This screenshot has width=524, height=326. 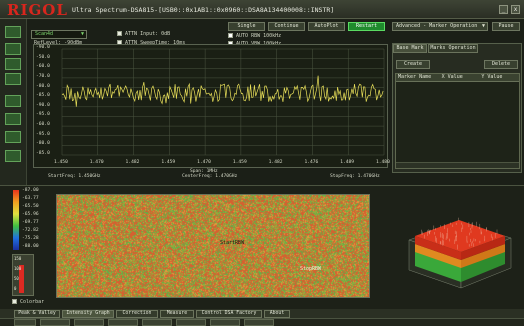 What do you see at coordinates (326, 26) in the screenshot?
I see `autoplot-button: AutoPlot` at bounding box center [326, 26].